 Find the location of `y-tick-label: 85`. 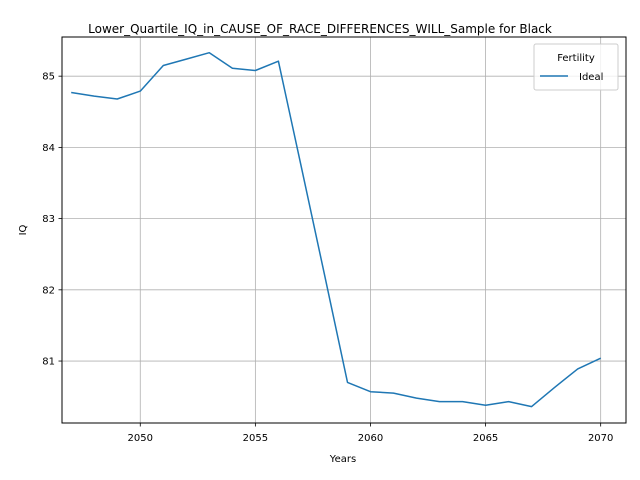

y-tick-label: 85 is located at coordinates (48, 77).